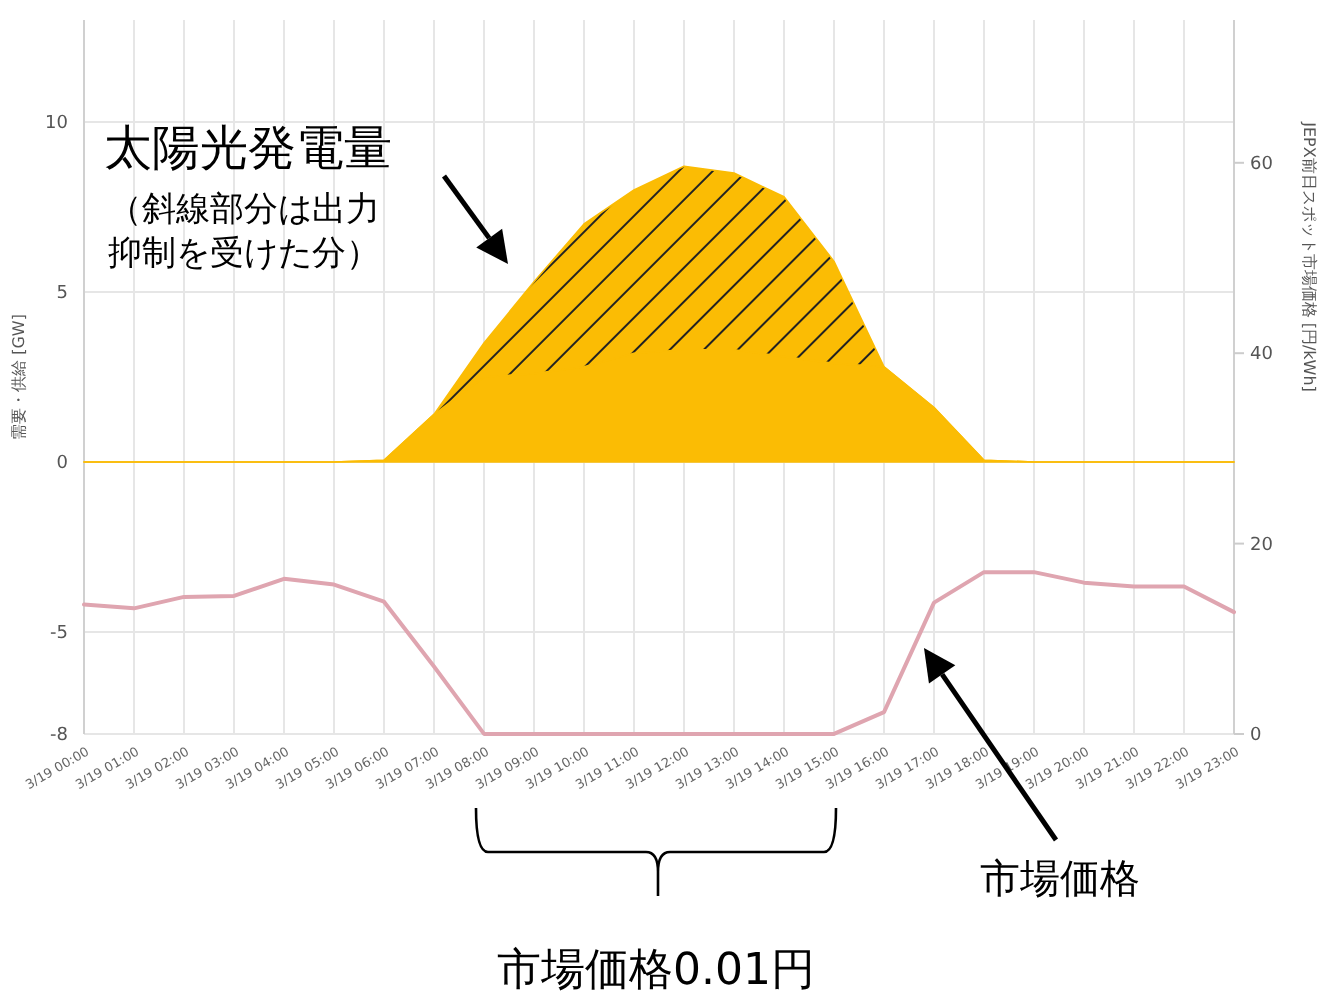 This screenshot has height=998, width=1322. What do you see at coordinates (1309, 256) in the screenshot?
I see `y2-axis-title: JEPX前日スポット市場価格 [円/kWh]` at bounding box center [1309, 256].